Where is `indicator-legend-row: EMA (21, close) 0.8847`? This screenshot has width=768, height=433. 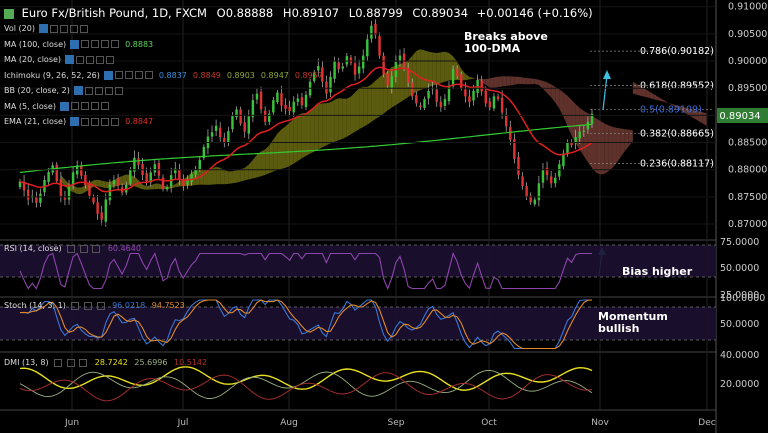
indicator-legend-row: EMA (21, close) 0.8847 is located at coordinates (78, 121).